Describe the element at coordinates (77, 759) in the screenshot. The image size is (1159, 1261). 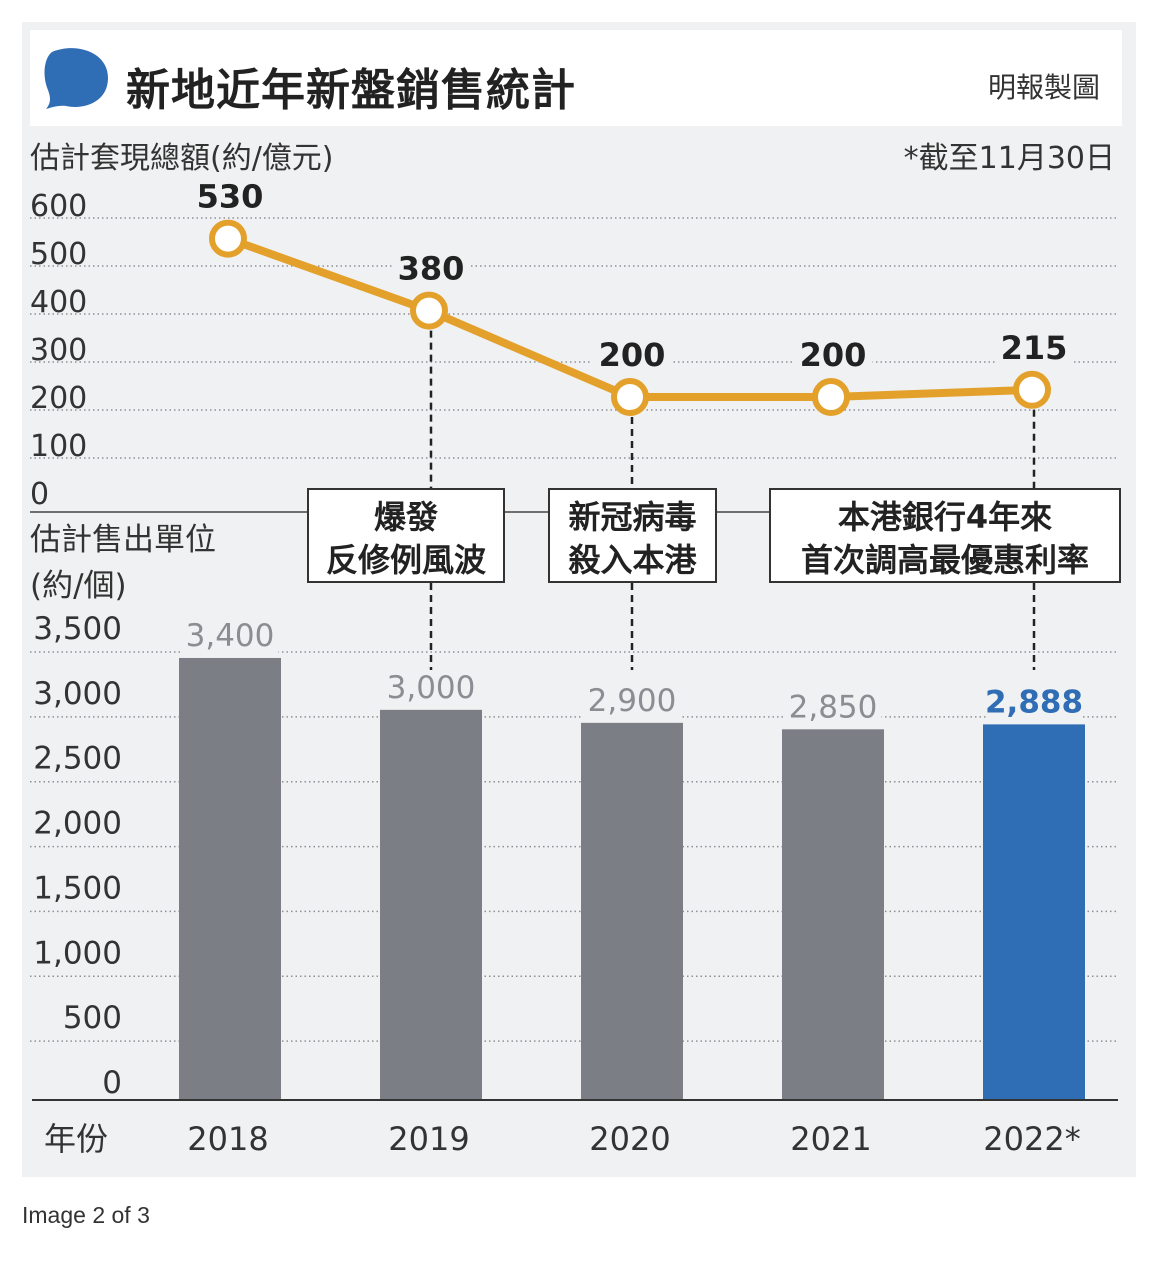
I see `bar-ytick-label: 2,500` at that location.